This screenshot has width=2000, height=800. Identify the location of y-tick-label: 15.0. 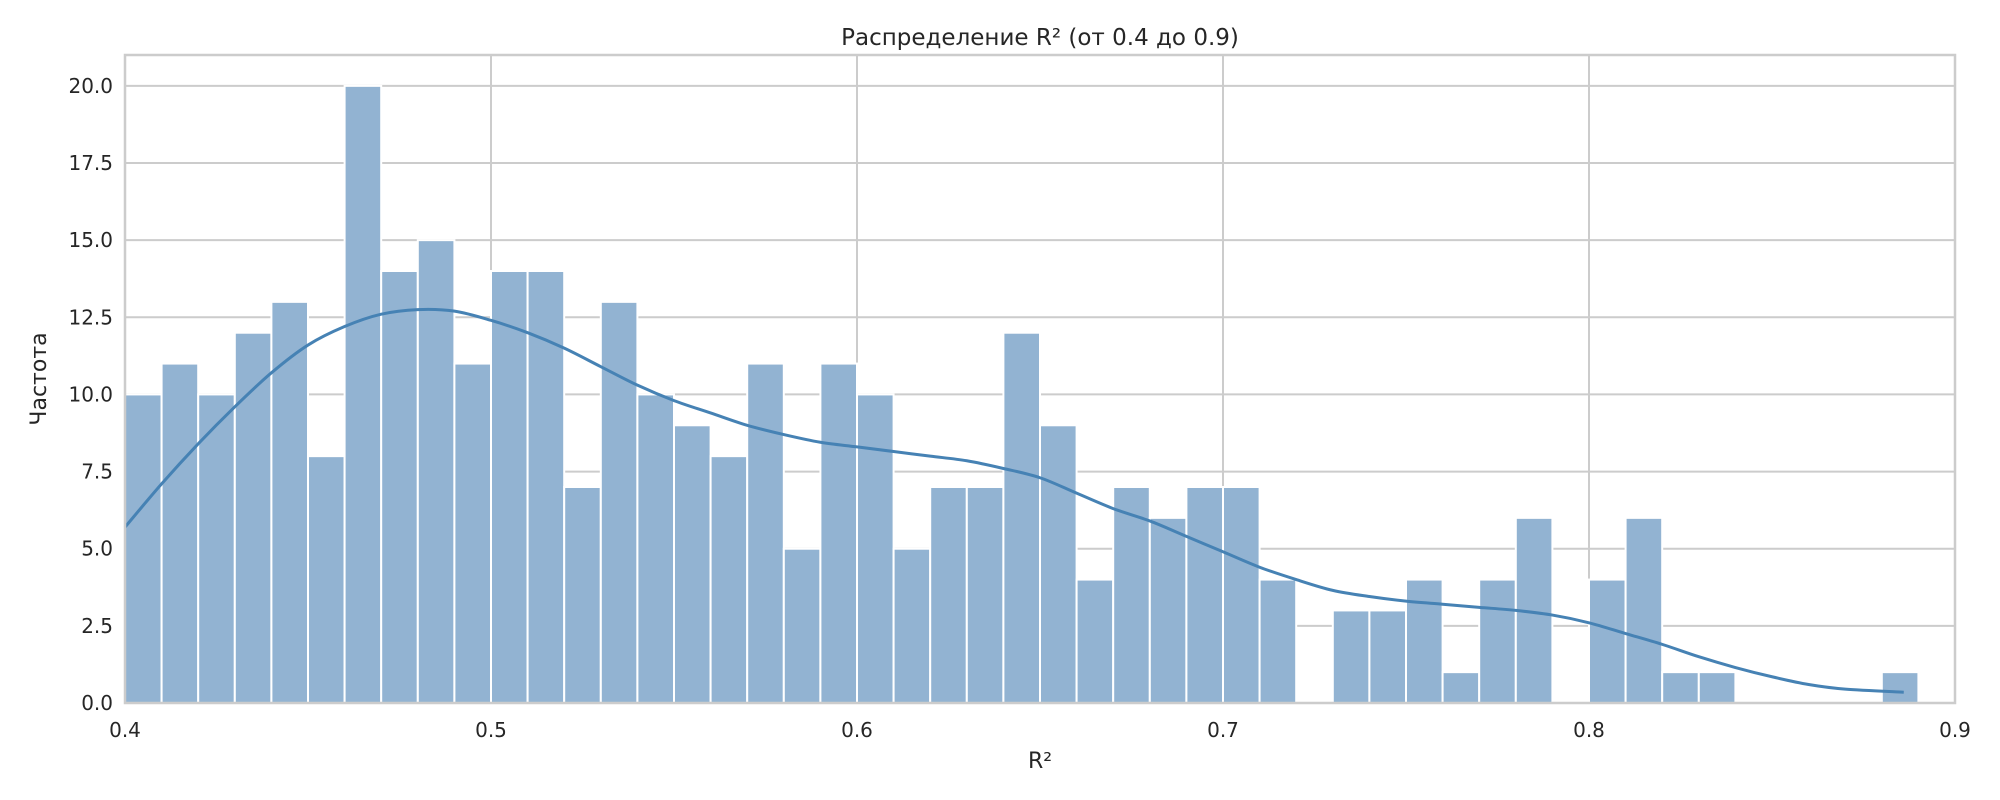
(90, 240).